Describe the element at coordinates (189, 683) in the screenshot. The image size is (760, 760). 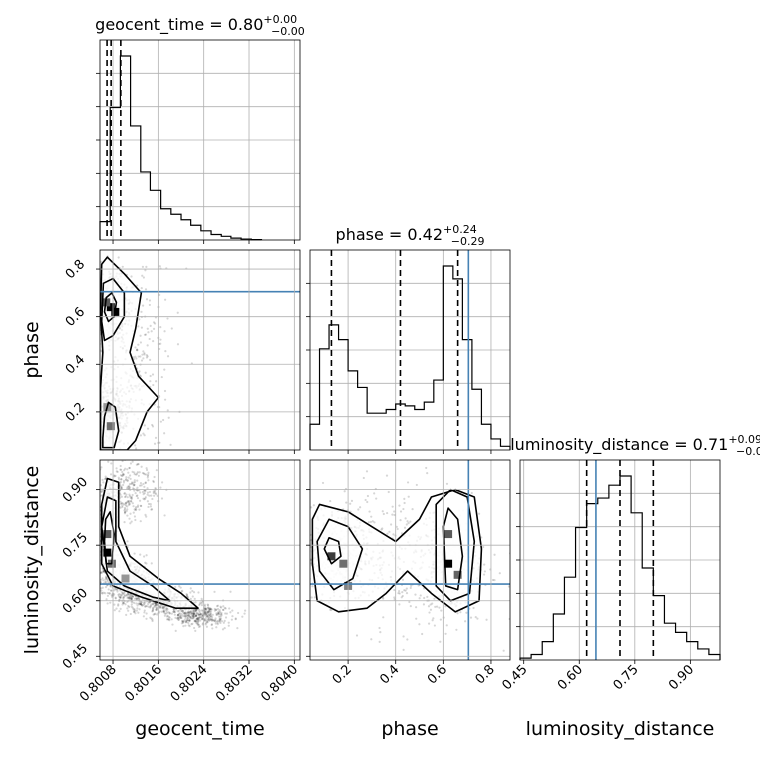
I see `x-tick-label: 0.8024` at that location.